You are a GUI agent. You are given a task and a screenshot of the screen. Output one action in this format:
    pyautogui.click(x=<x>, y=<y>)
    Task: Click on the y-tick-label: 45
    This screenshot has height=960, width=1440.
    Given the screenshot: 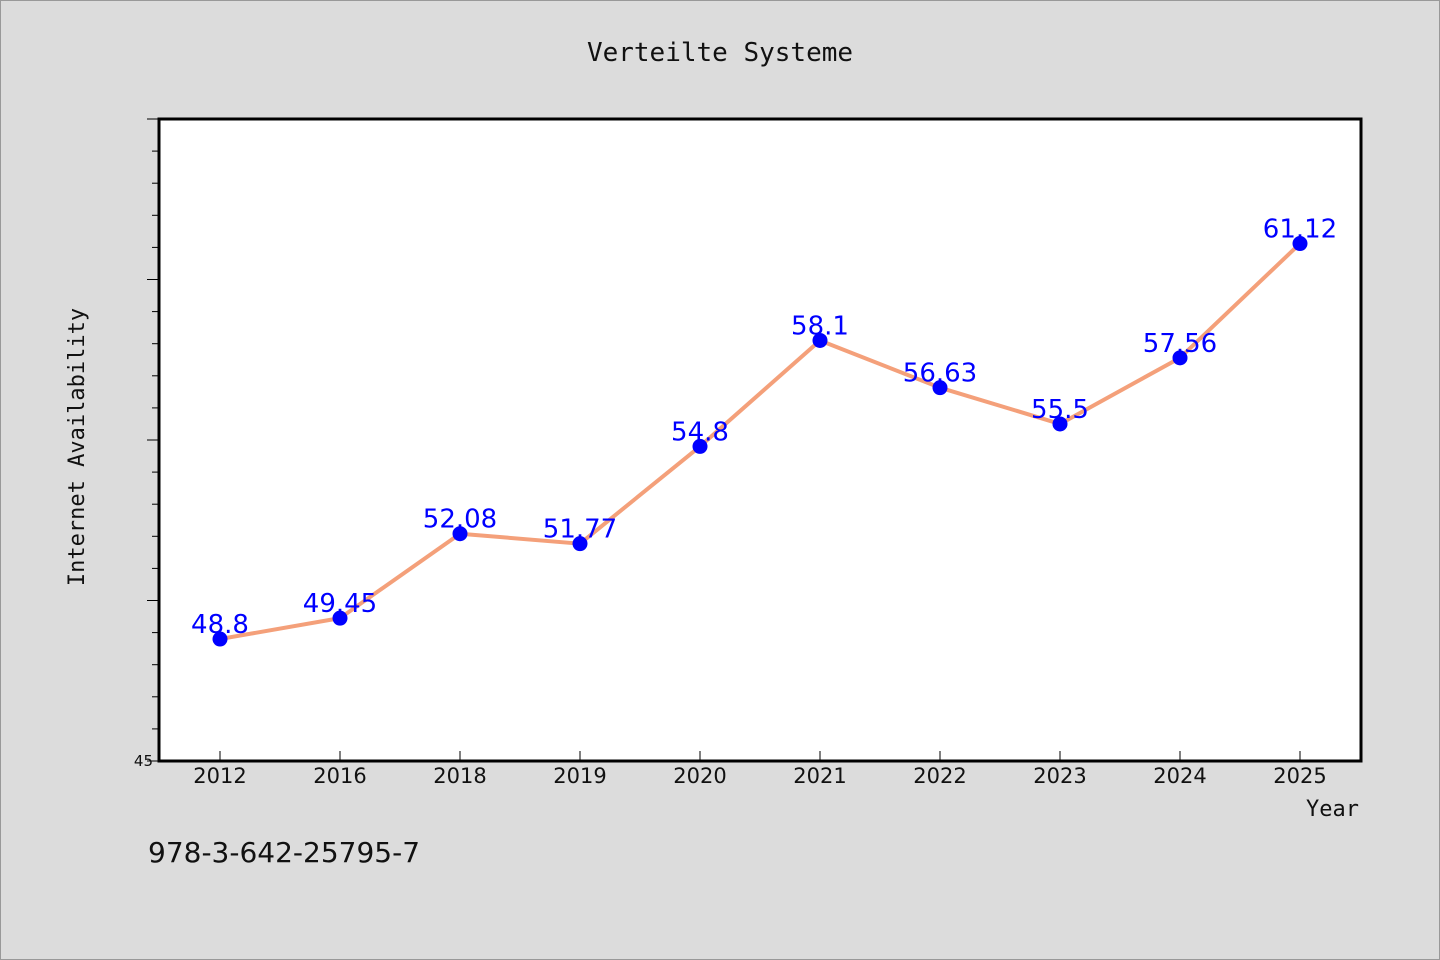 What is the action you would take?
    pyautogui.click(x=143, y=761)
    